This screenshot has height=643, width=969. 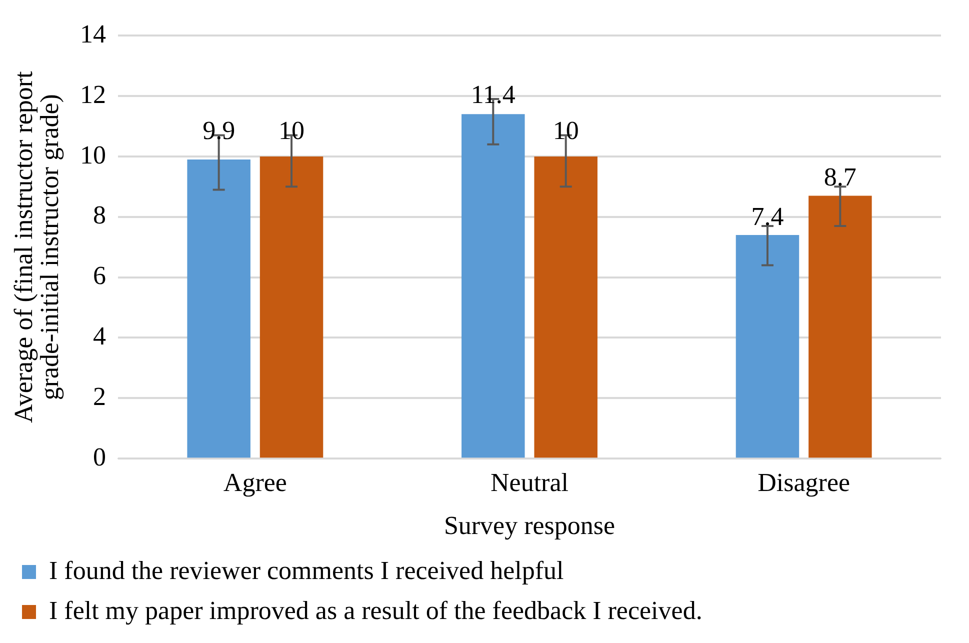 What do you see at coordinates (99, 396) in the screenshot?
I see `y-tick-label: 2` at bounding box center [99, 396].